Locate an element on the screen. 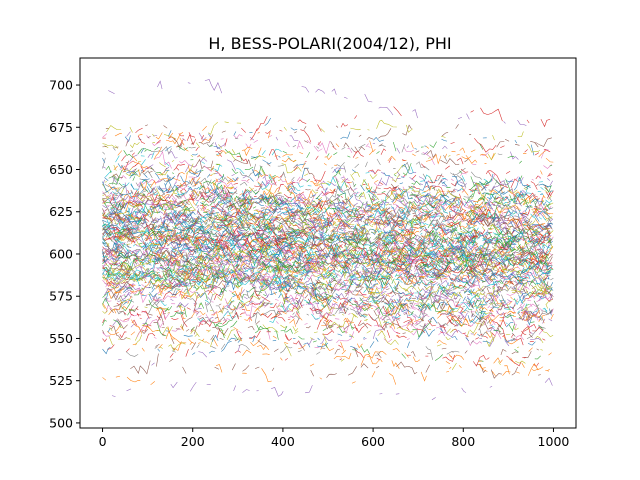 The image size is (640, 480). chart-title: H, BESS-POLARI(2004/12), PHI is located at coordinates (329, 43).